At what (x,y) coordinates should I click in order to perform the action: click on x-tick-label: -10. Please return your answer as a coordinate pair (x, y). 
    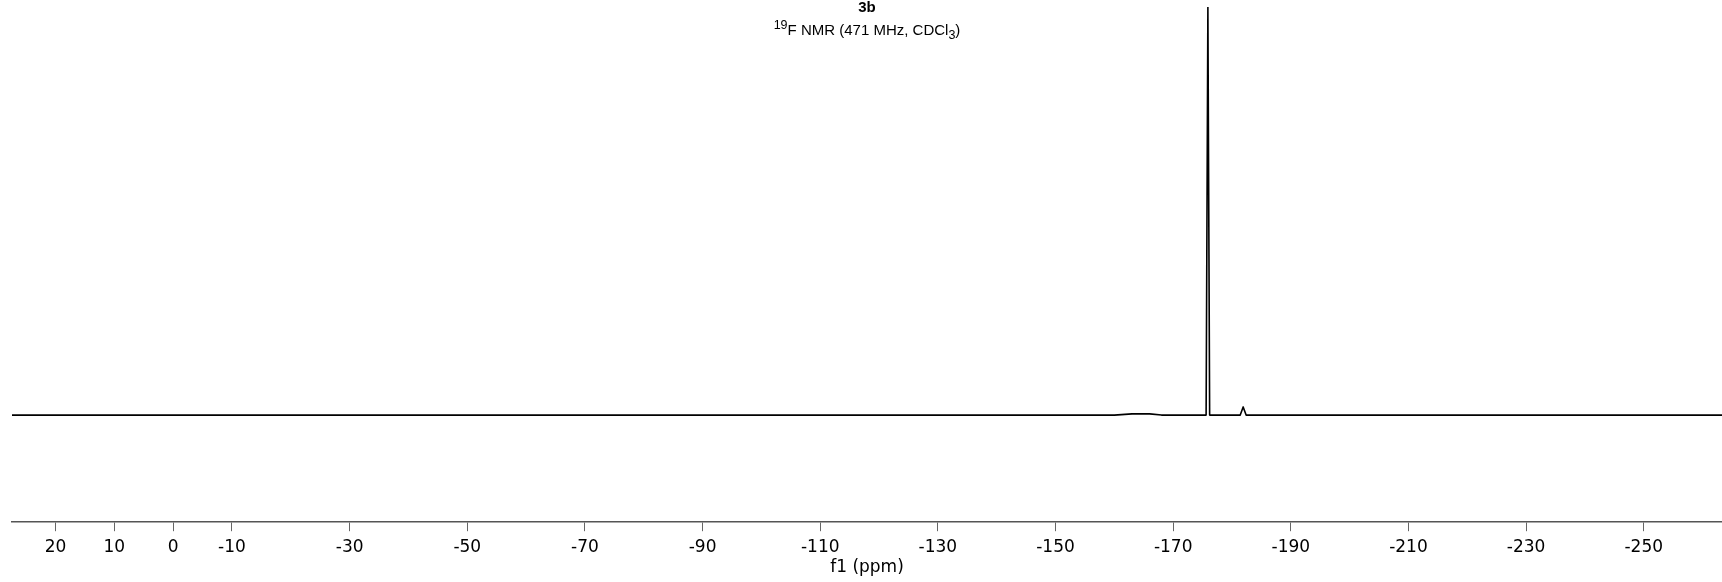
    Looking at the image, I should click on (232, 545).